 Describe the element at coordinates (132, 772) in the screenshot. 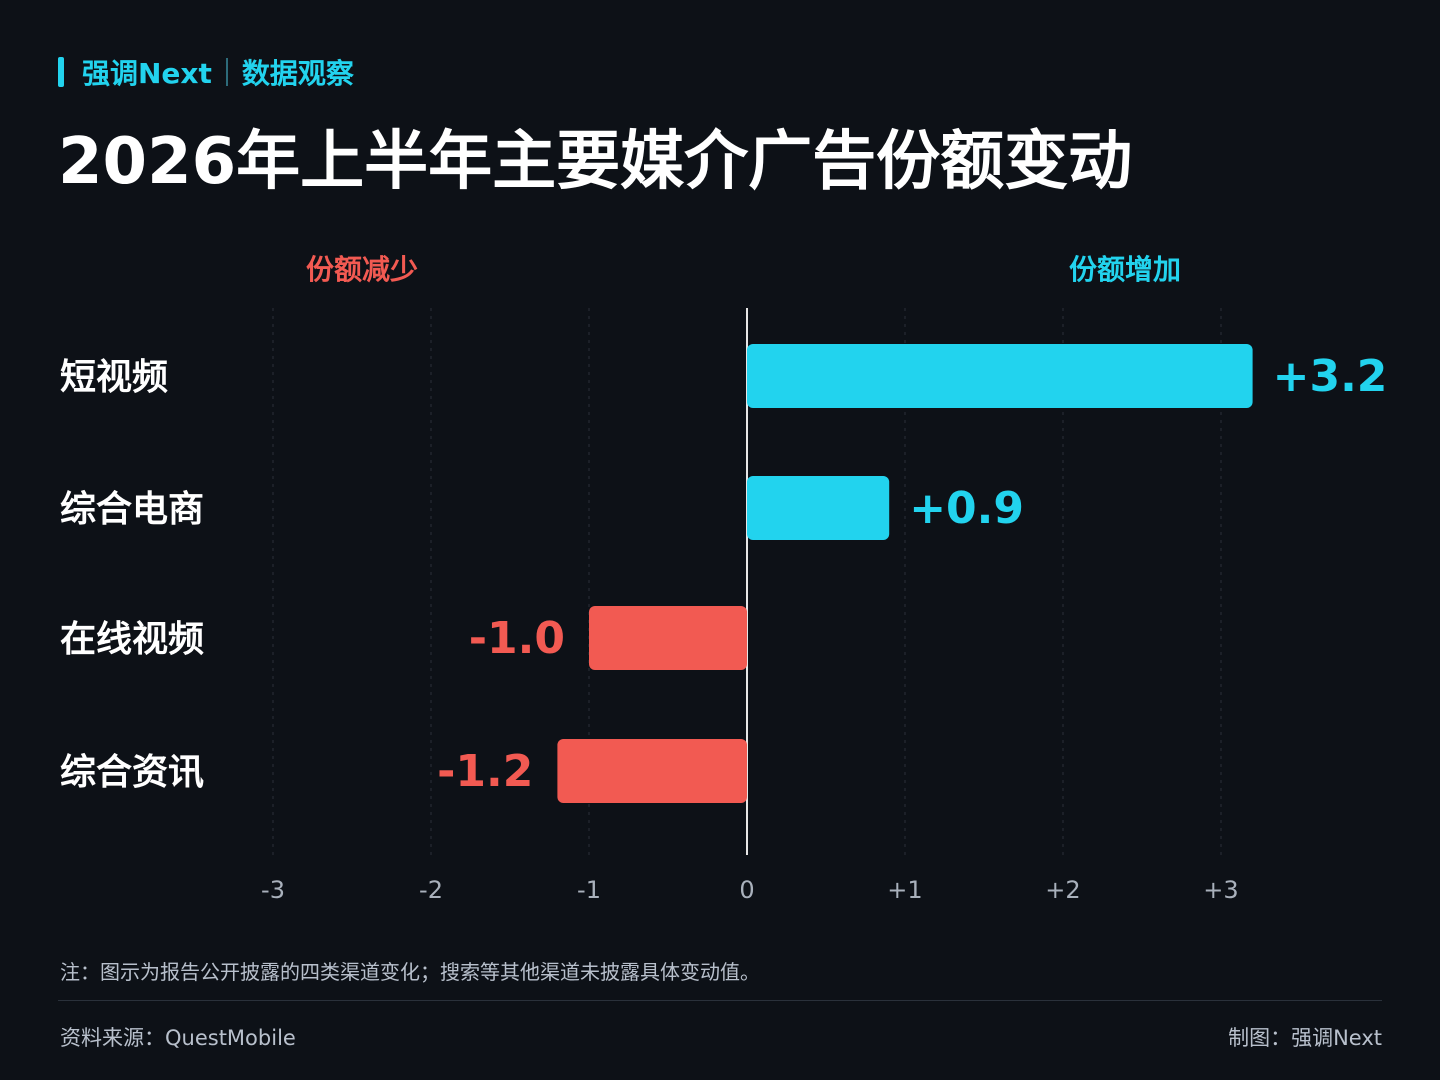

I see `category-label: 综合资讯` at that location.